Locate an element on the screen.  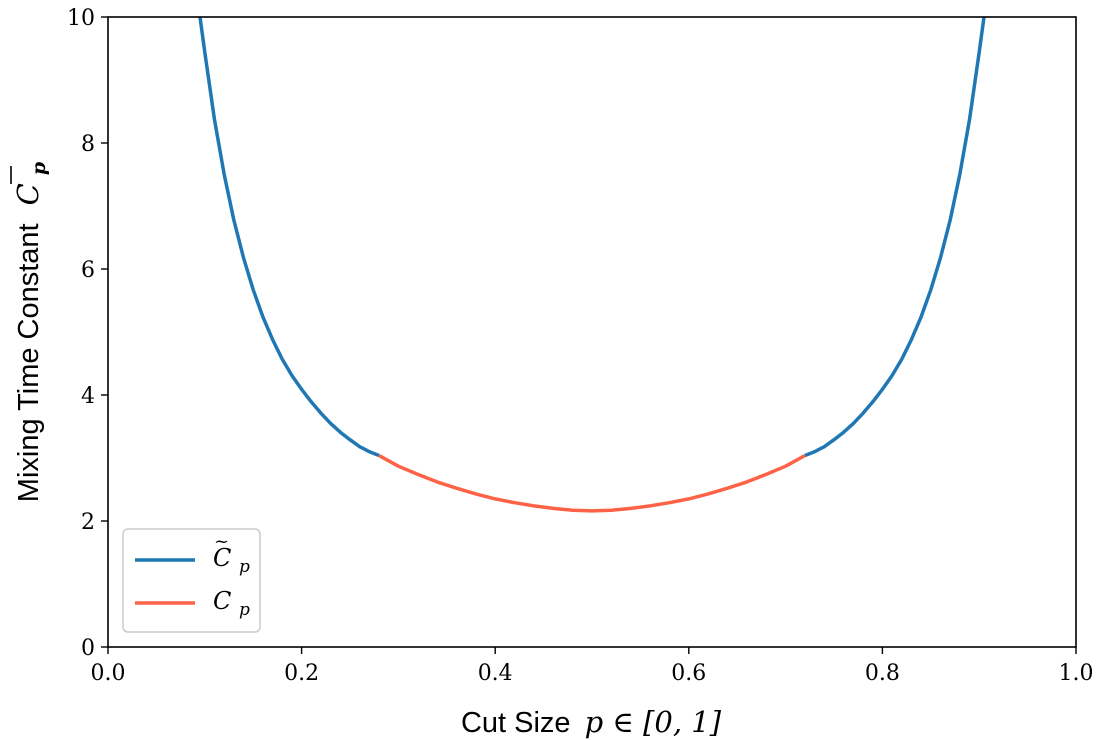
x-tick-label: 0.2 is located at coordinates (301, 673).